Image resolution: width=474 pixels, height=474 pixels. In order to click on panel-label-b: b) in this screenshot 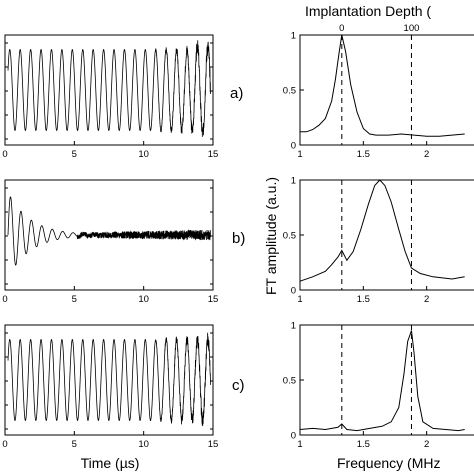, I will do `click(238, 238)`.